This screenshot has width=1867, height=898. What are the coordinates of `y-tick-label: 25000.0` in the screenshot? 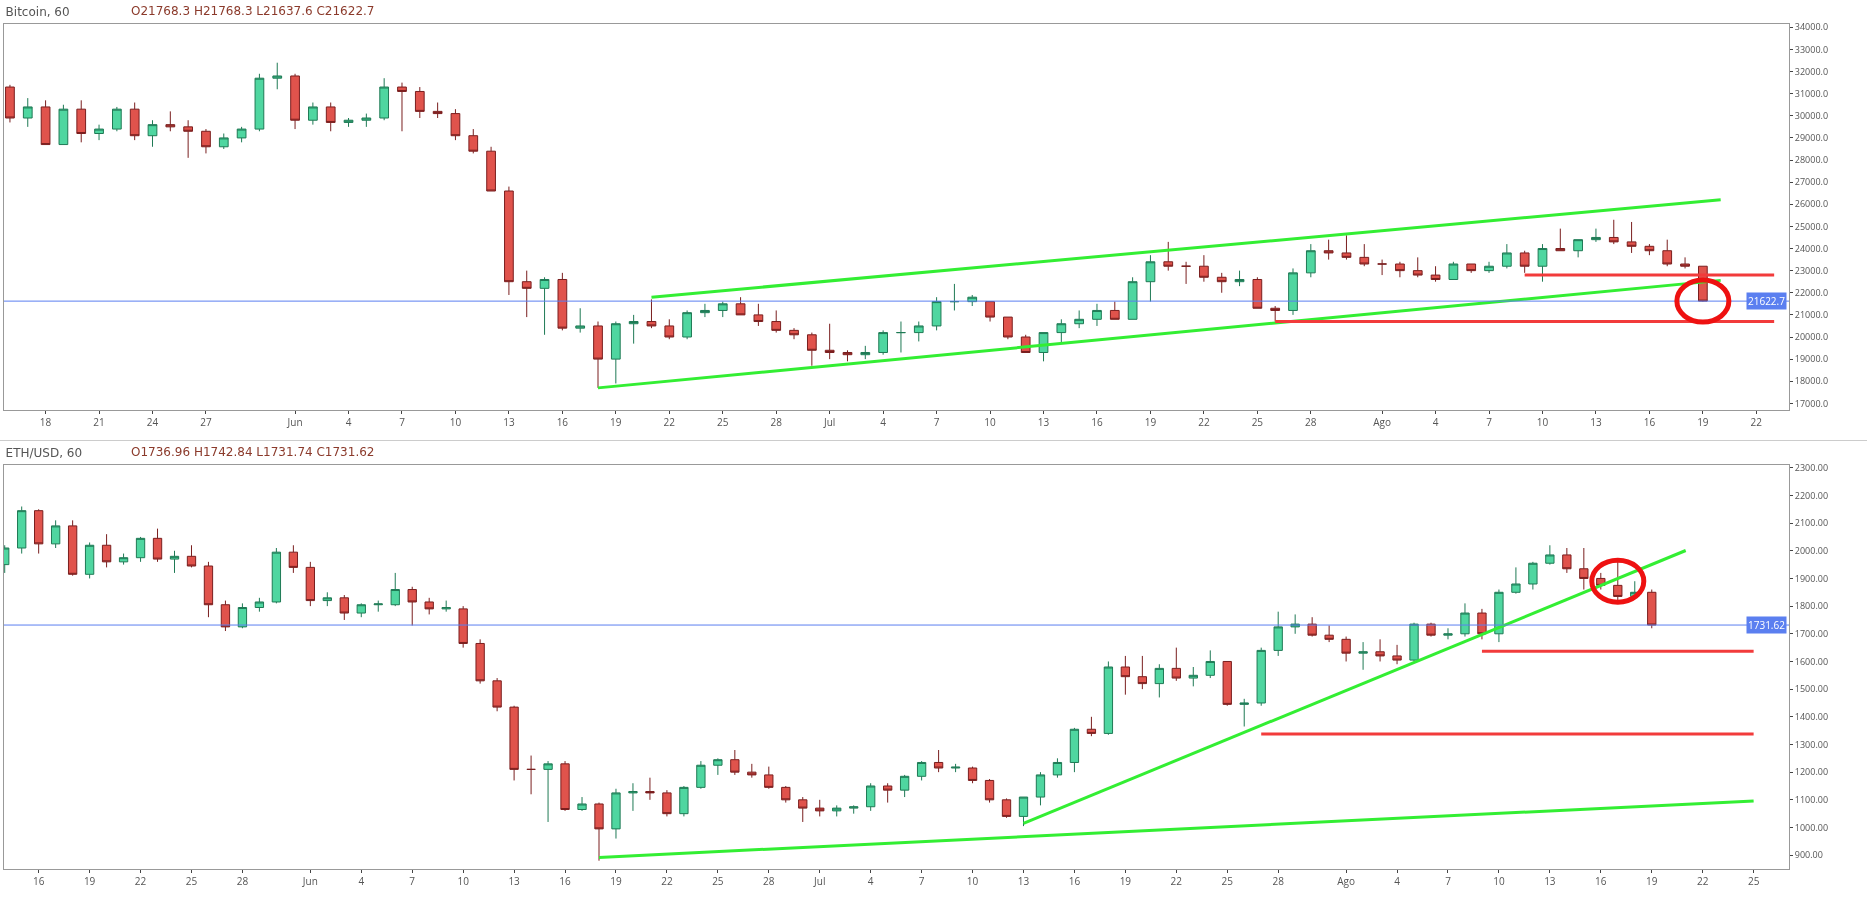 It's located at (1811, 226).